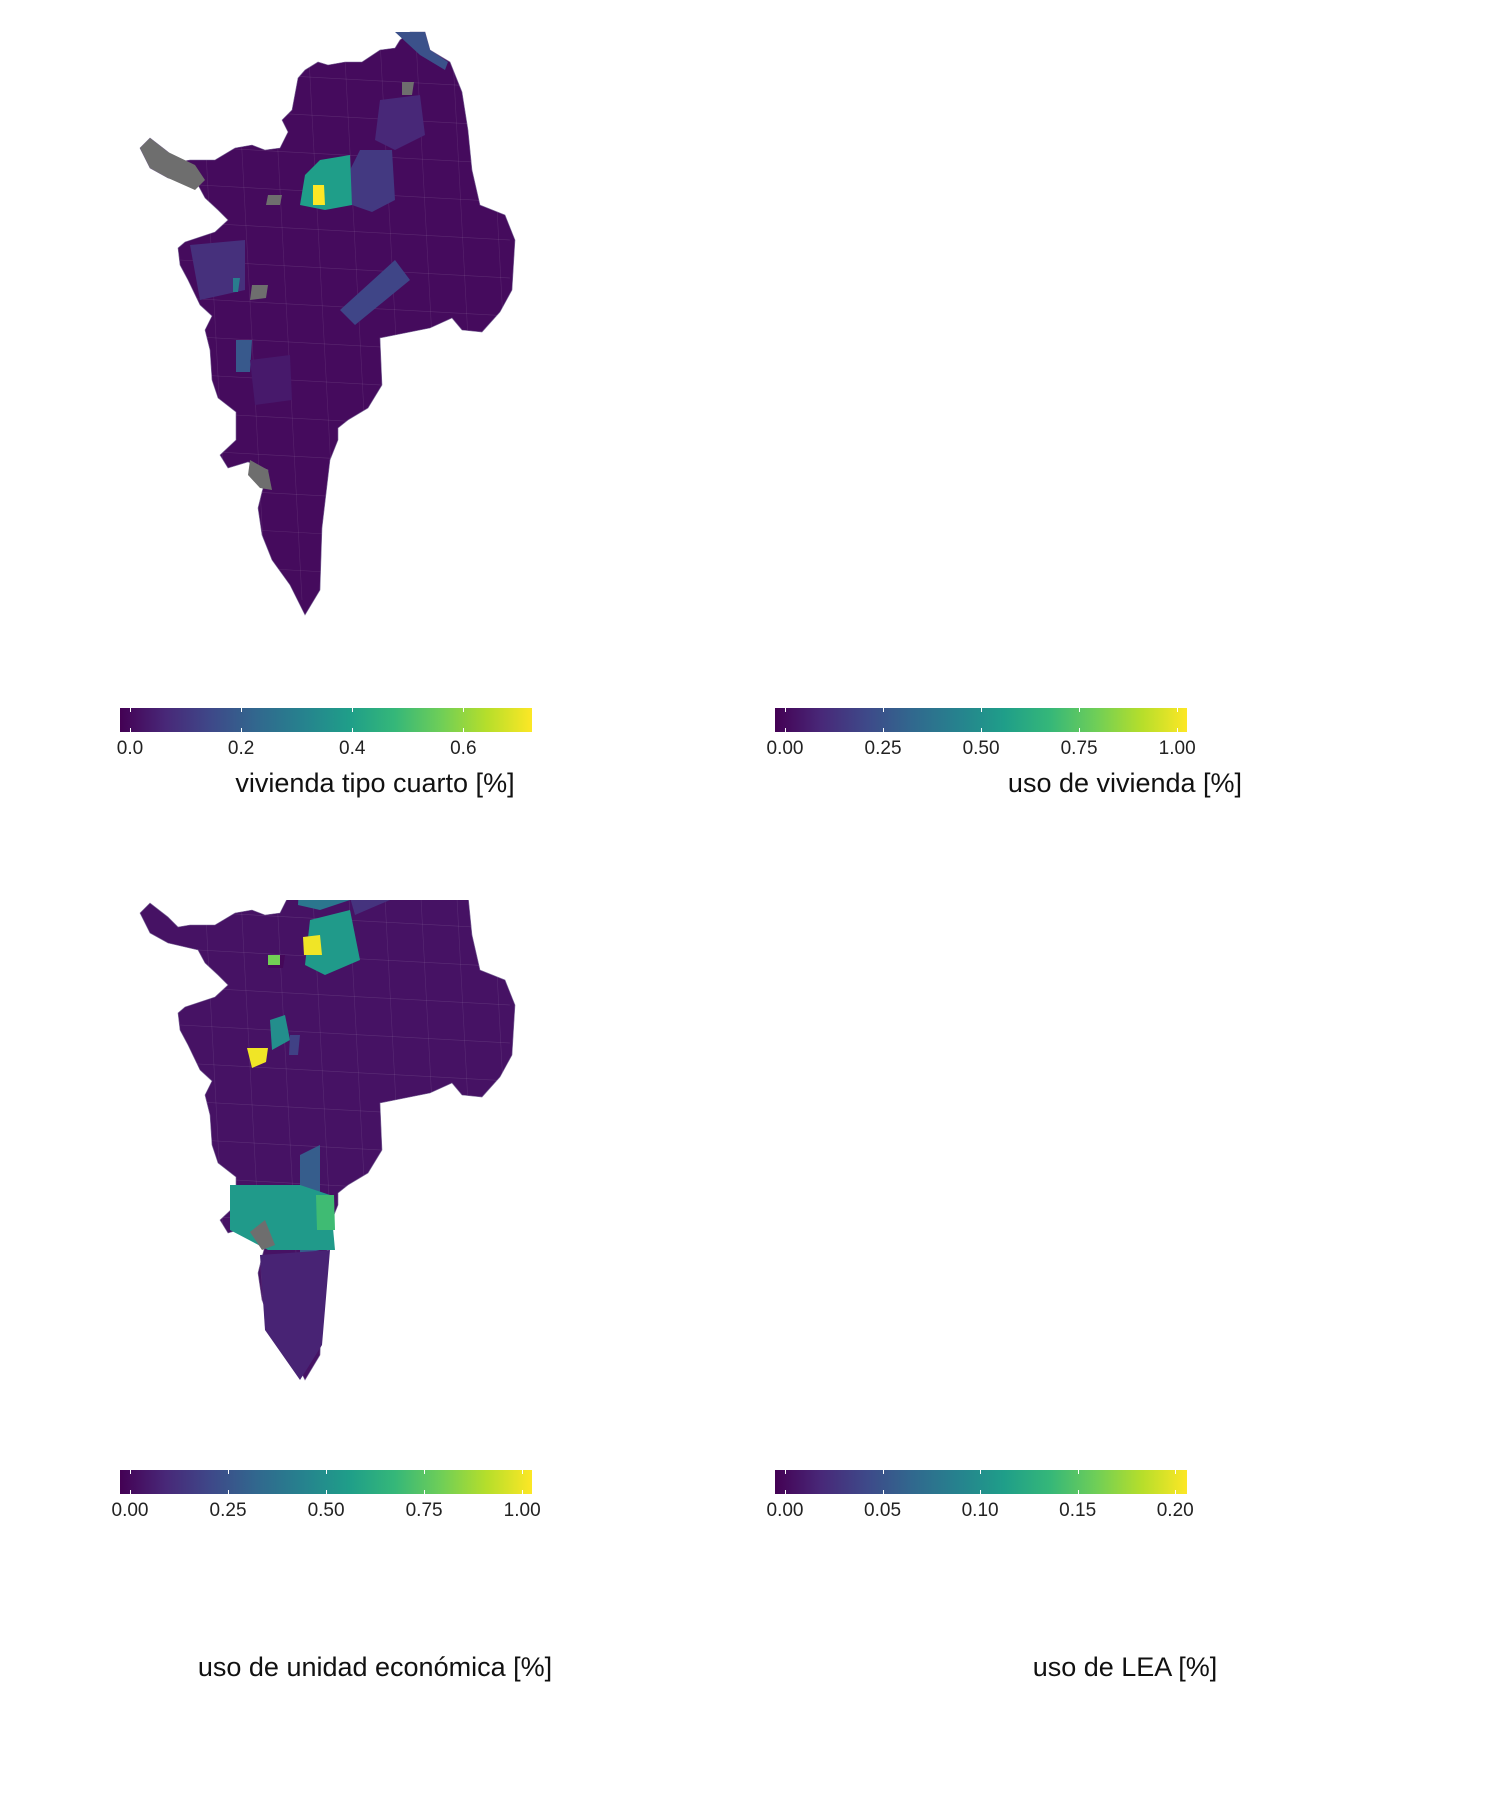 This screenshot has height=1800, width=1500. What do you see at coordinates (241, 748) in the screenshot?
I see `colorbar-tick-label: 0.2` at bounding box center [241, 748].